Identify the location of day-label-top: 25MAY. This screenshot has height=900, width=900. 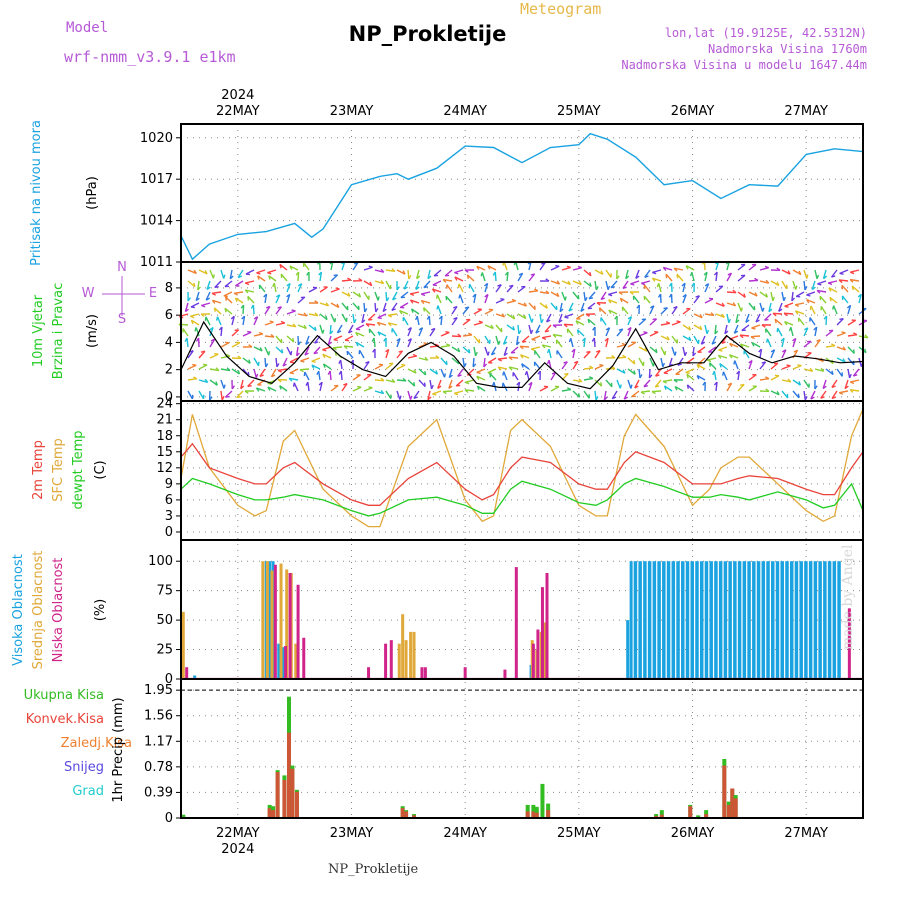
(579, 111).